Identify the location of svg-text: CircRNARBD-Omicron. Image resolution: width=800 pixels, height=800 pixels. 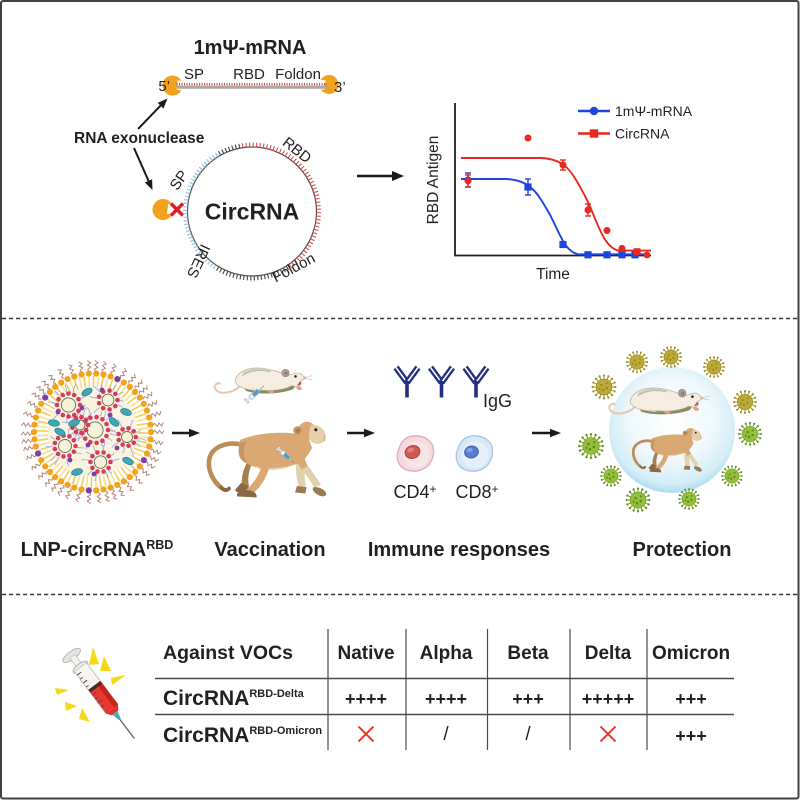
(242, 735).